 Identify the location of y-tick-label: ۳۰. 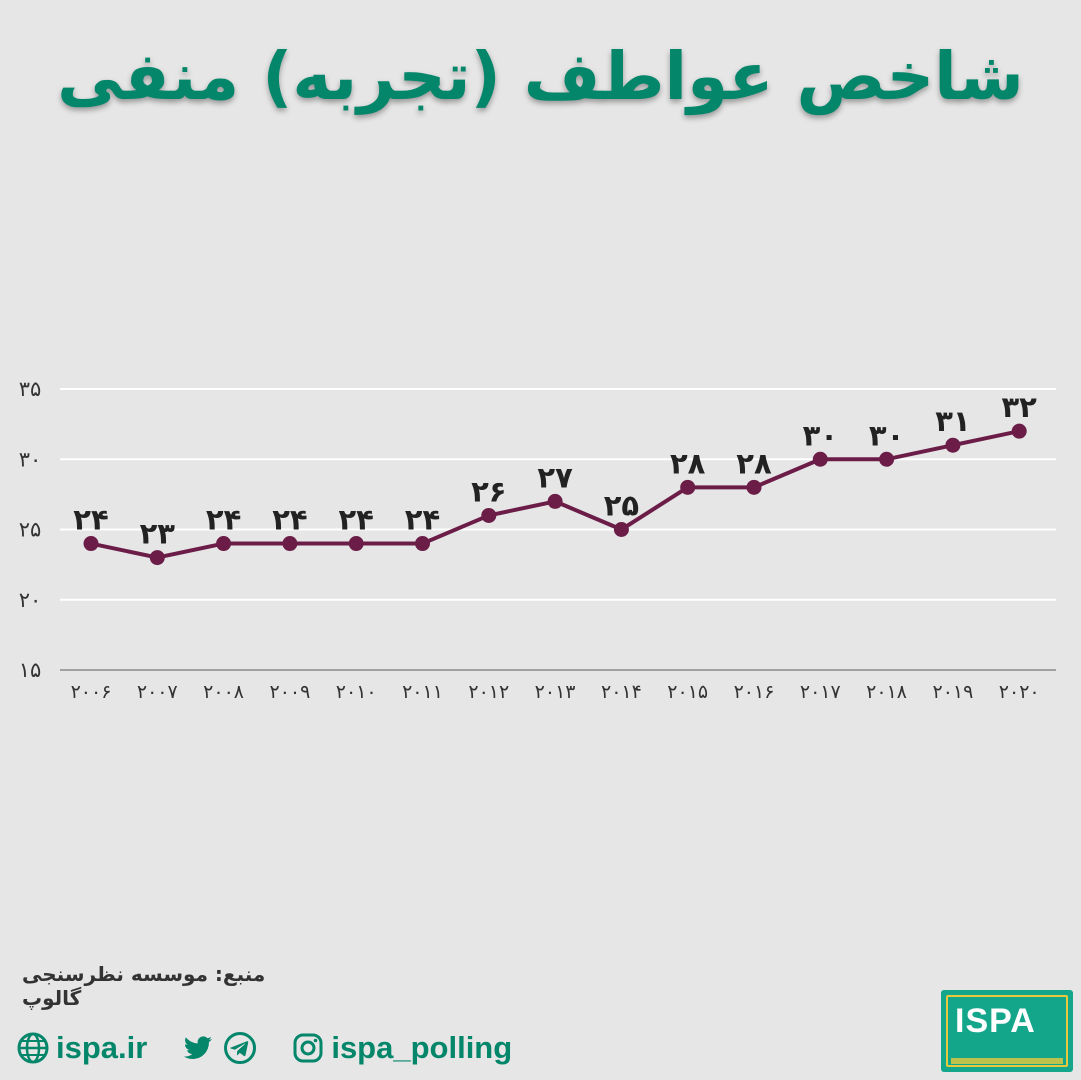
(30, 459).